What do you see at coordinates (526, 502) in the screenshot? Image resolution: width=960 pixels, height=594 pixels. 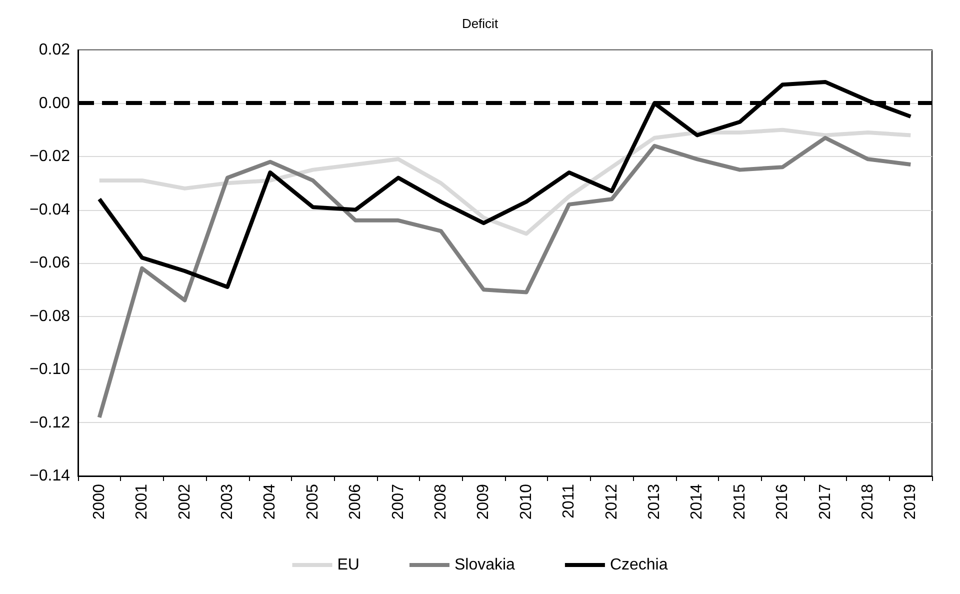 I see `x-tick-label: 2010` at bounding box center [526, 502].